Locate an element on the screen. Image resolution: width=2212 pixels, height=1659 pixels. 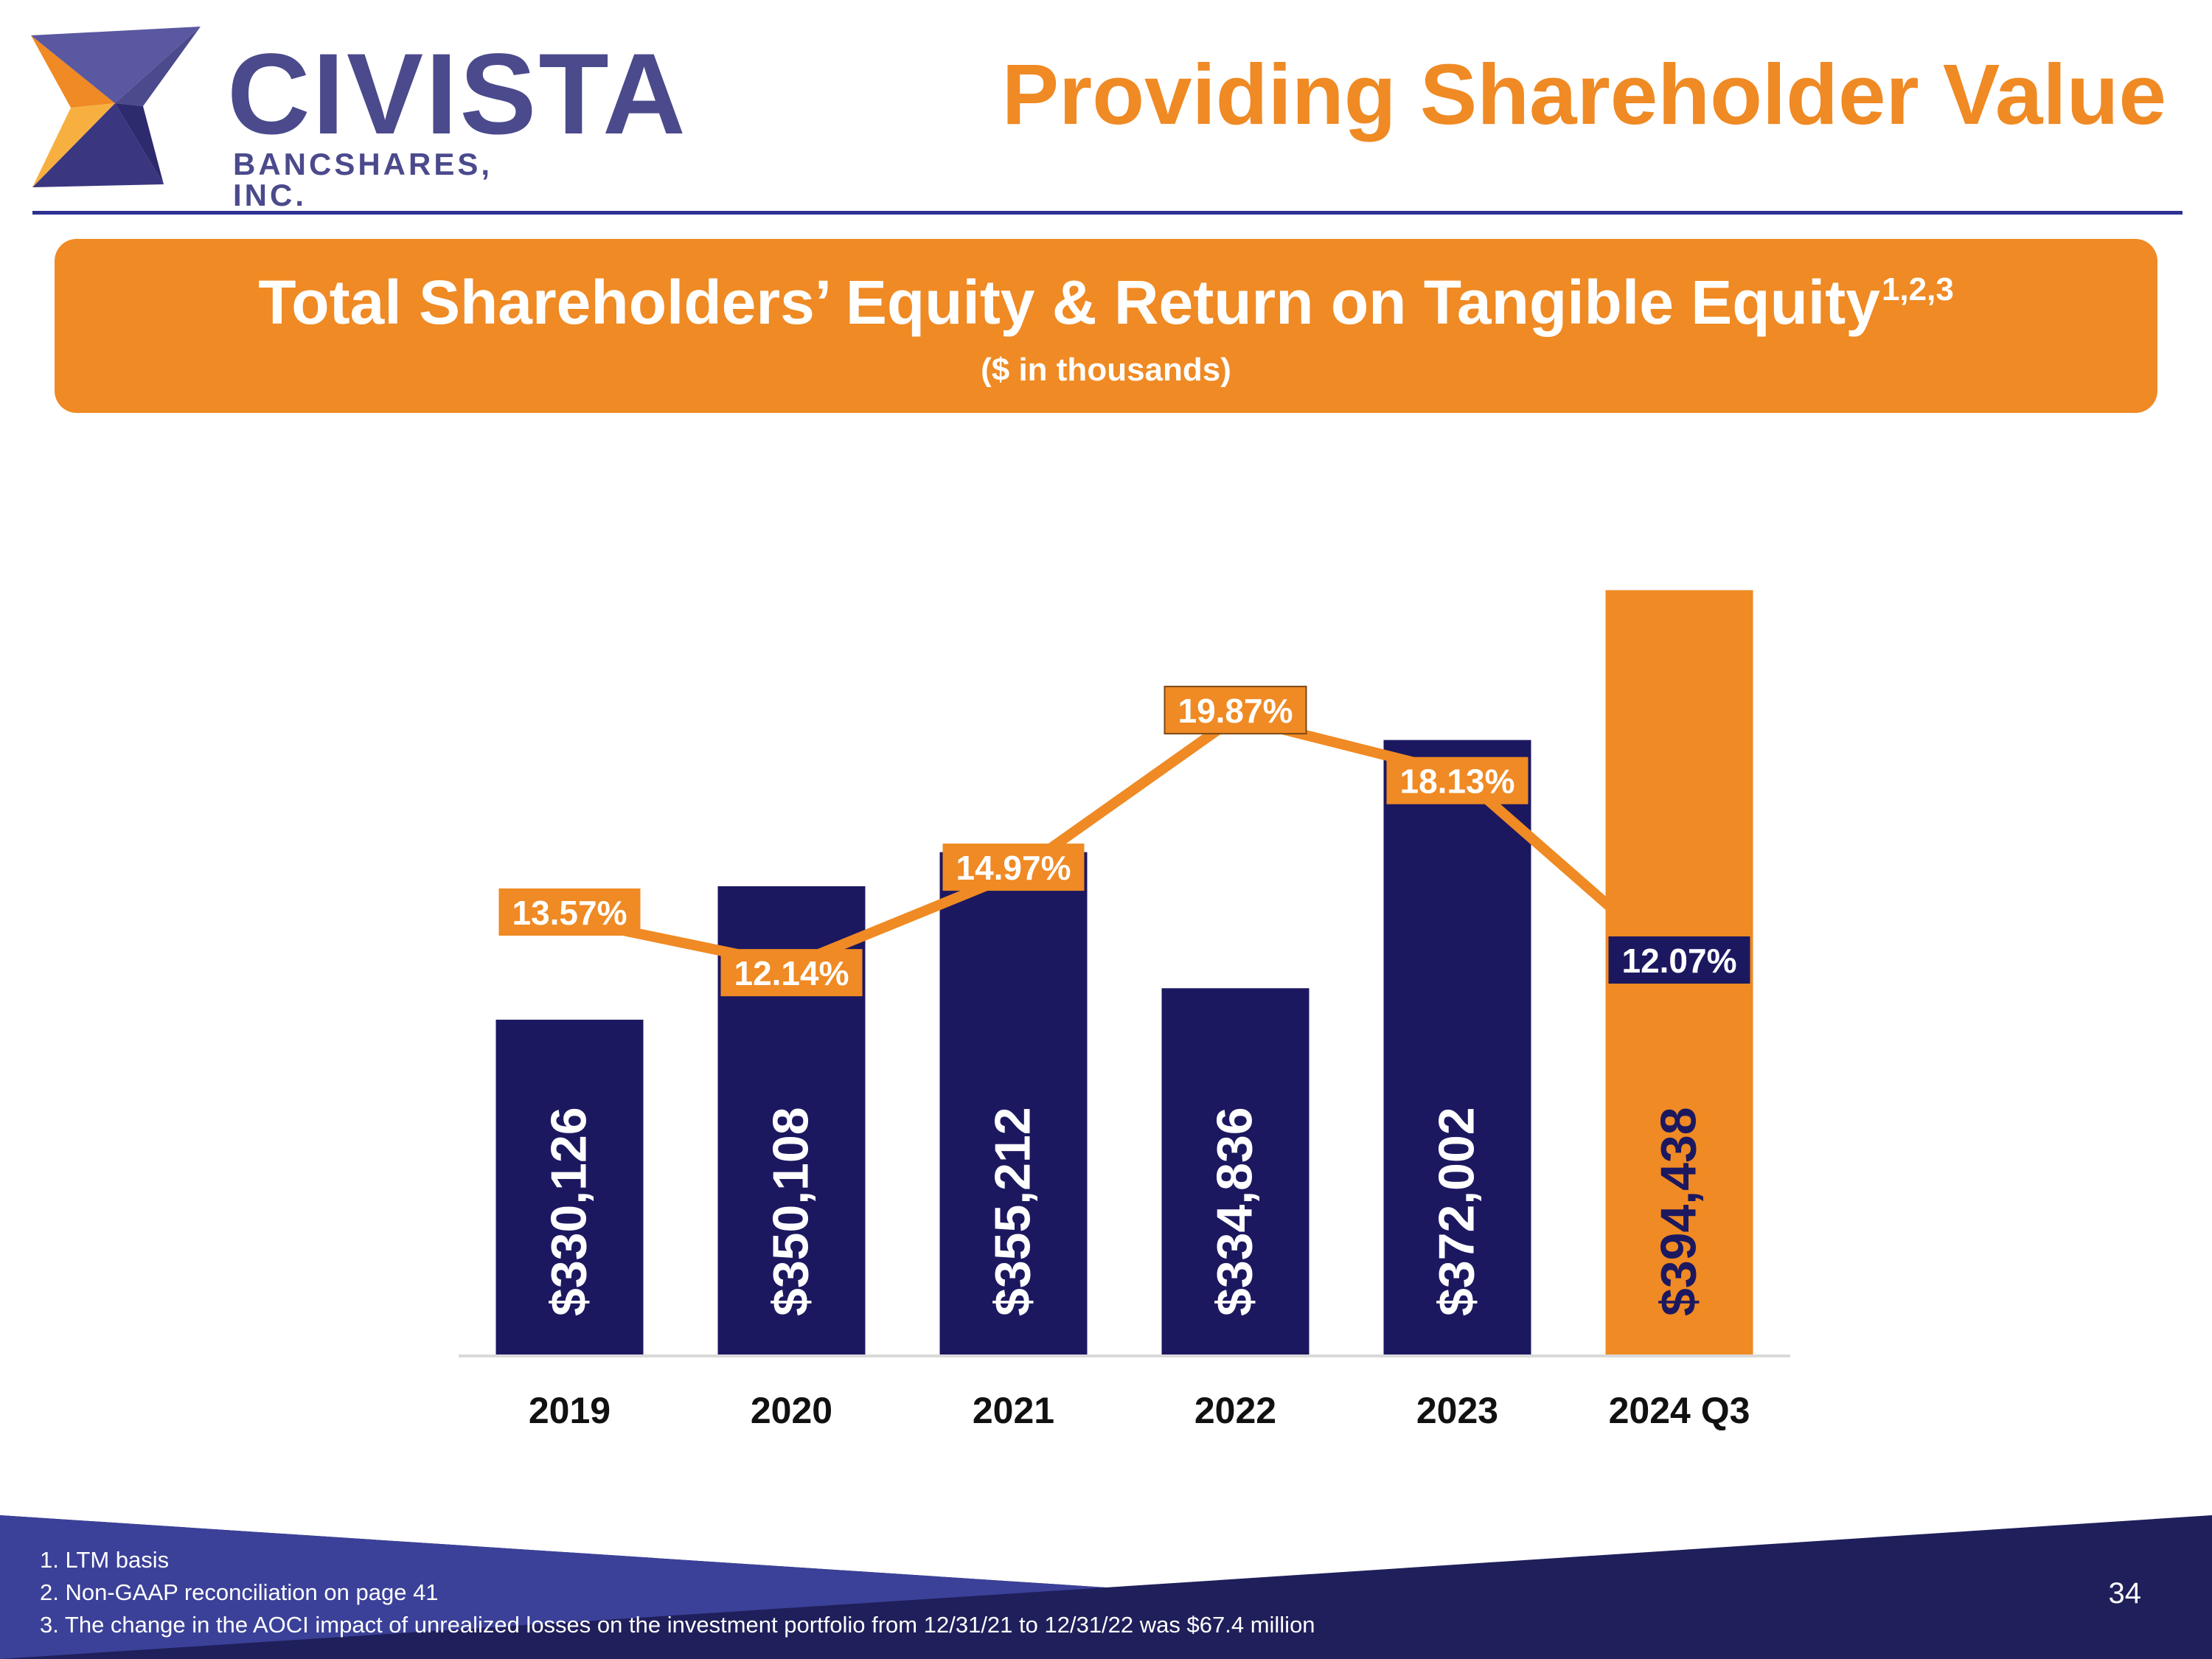
footer-band is located at coordinates (1106, 1587).